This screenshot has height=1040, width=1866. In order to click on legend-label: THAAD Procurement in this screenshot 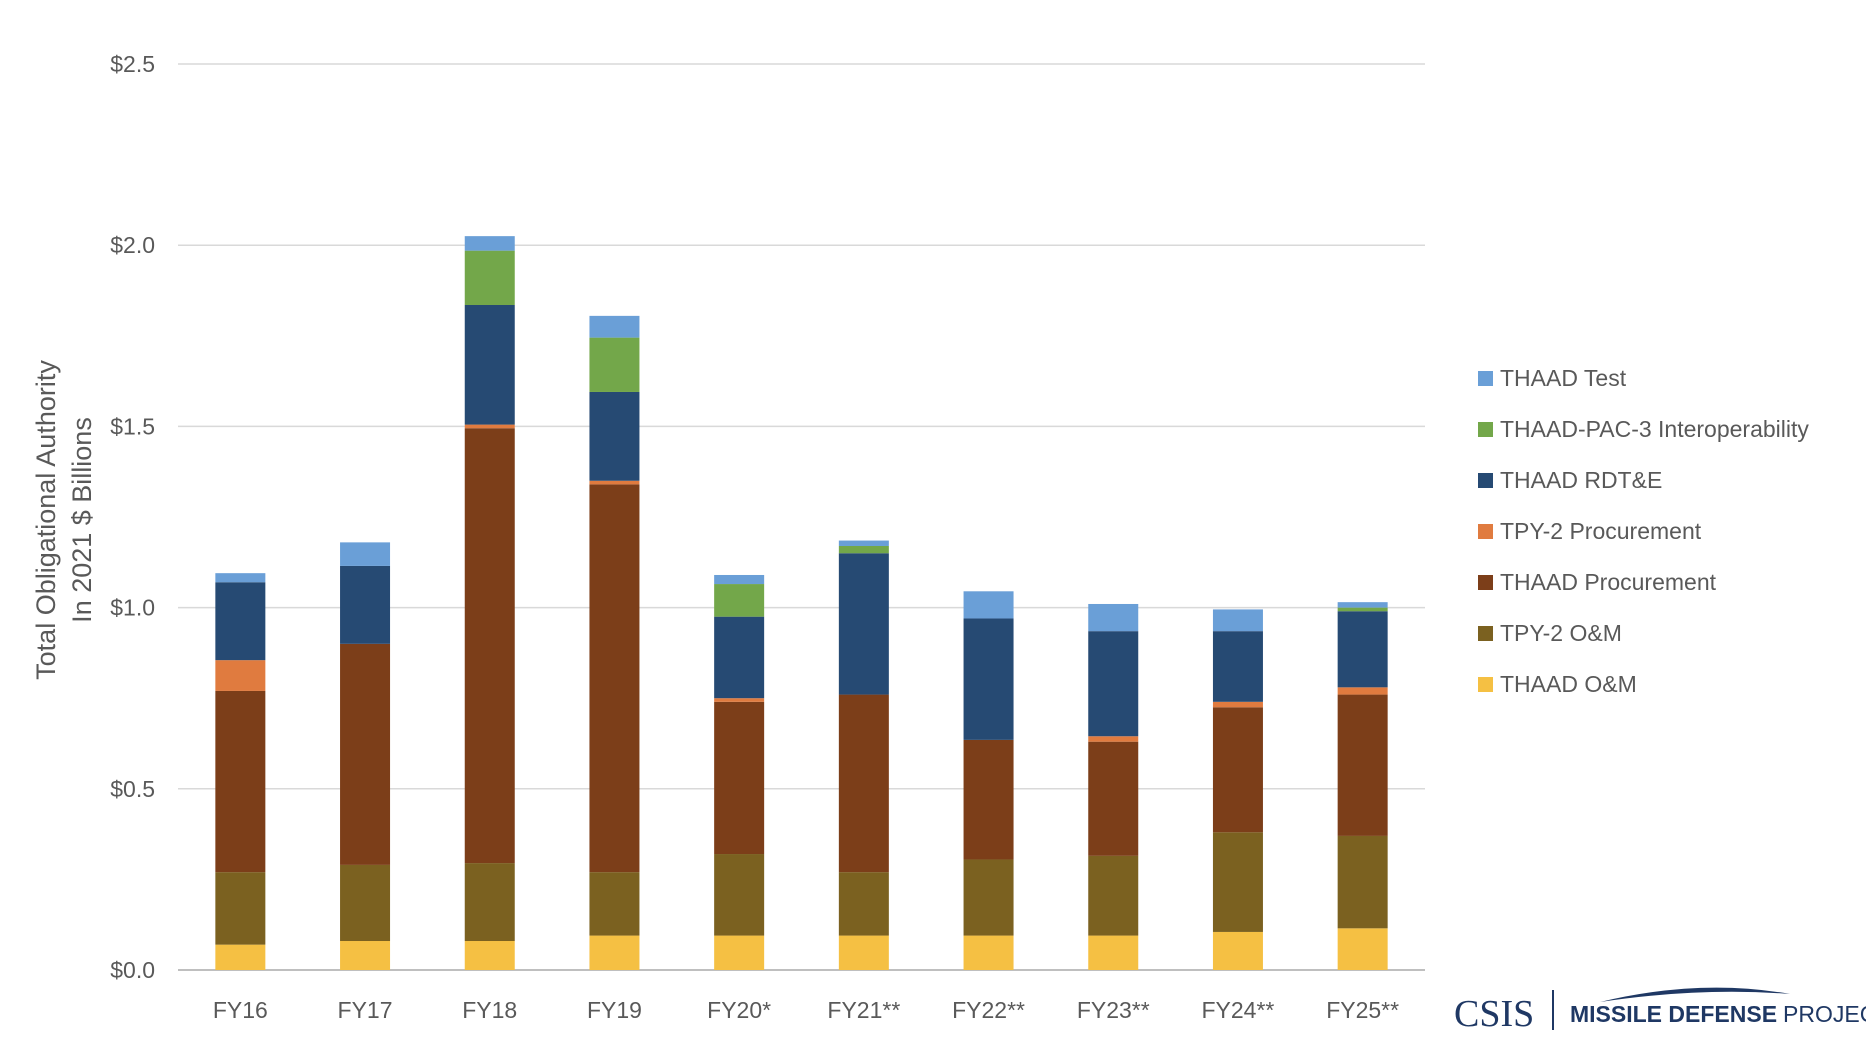, I will do `click(1608, 582)`.